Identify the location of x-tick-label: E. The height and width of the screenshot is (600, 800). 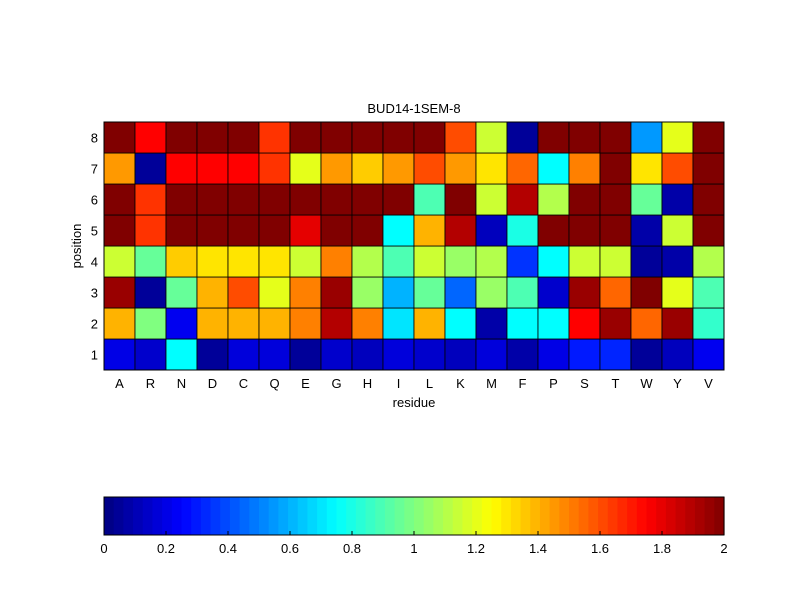
(305, 383).